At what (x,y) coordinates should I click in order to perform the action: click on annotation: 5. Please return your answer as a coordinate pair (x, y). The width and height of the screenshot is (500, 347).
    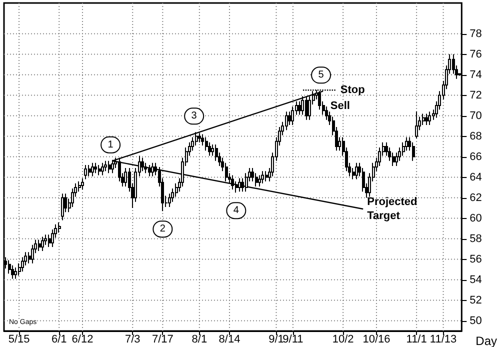
    Looking at the image, I should click on (321, 75).